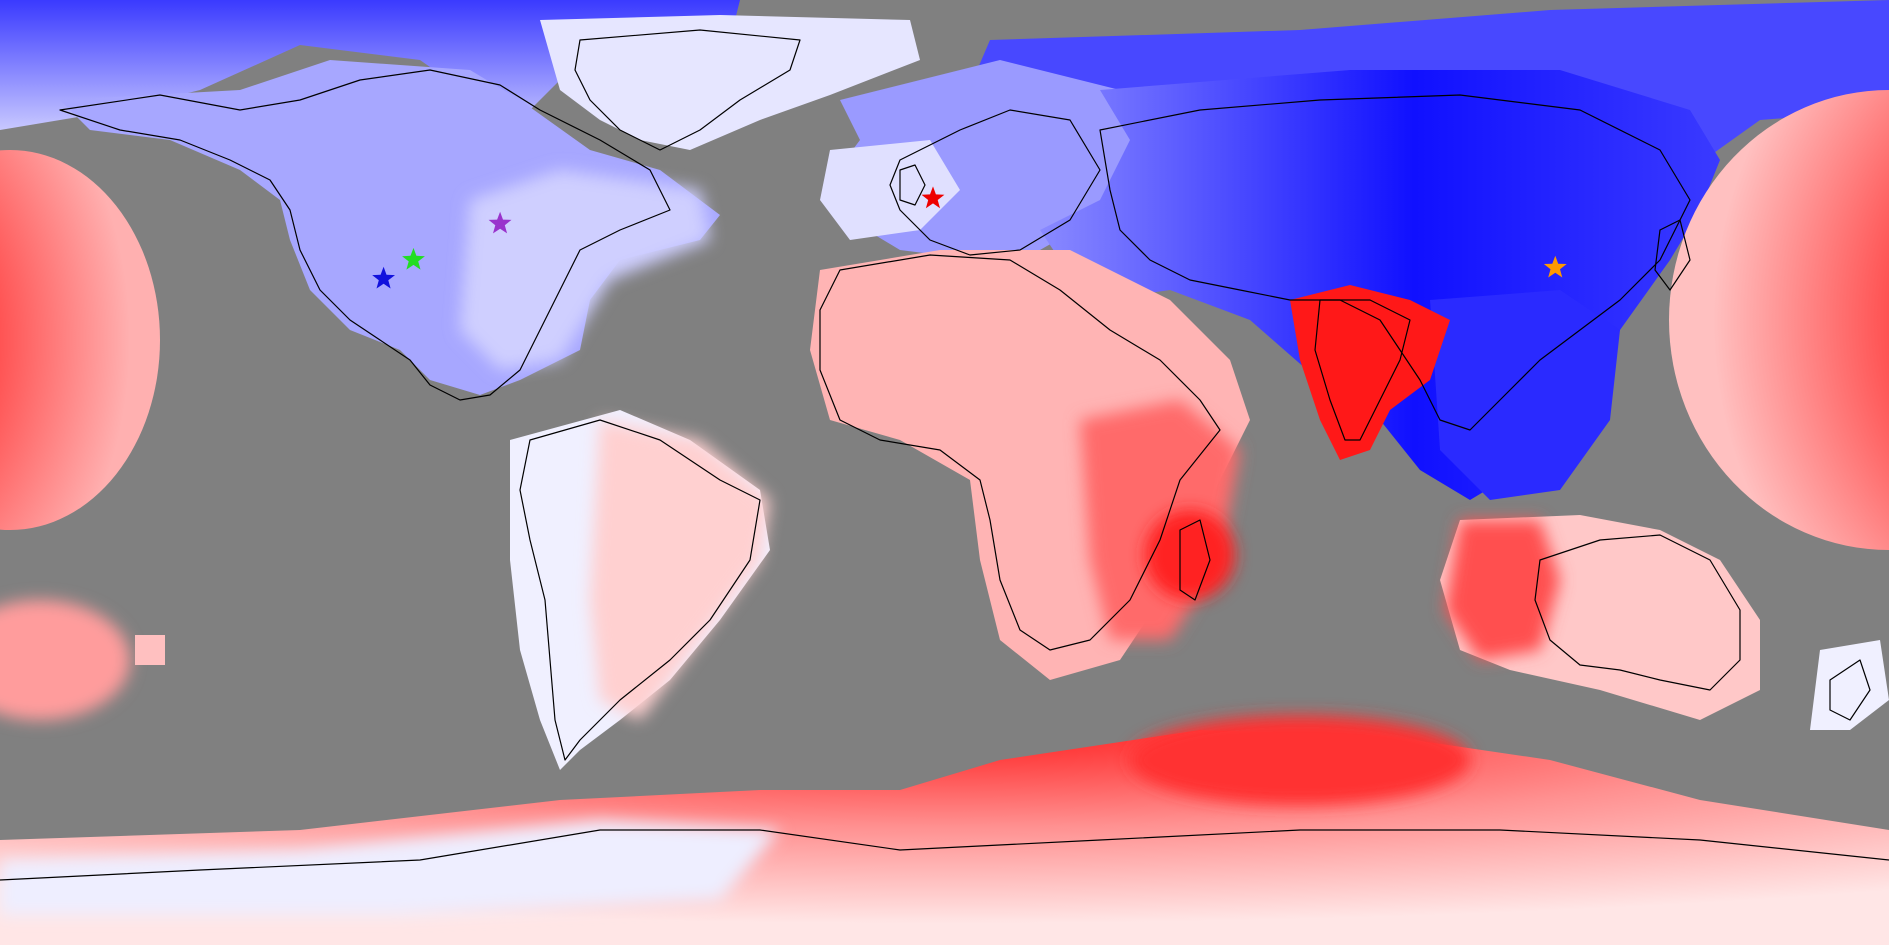 The image size is (1889, 945). What do you see at coordinates (1637, 612) in the screenshot?
I see `coast-australia` at bounding box center [1637, 612].